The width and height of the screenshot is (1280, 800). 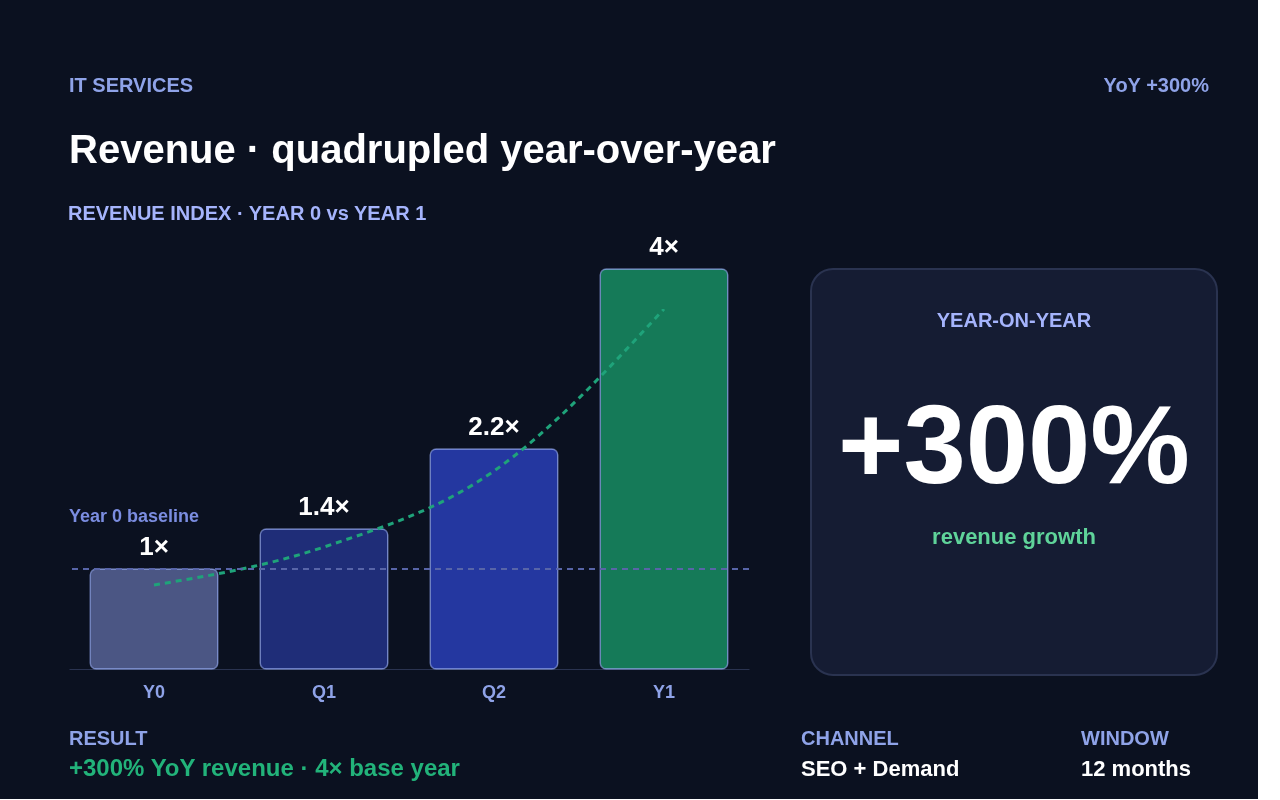 What do you see at coordinates (664, 691) in the screenshot?
I see `x-tick-label: Y1` at bounding box center [664, 691].